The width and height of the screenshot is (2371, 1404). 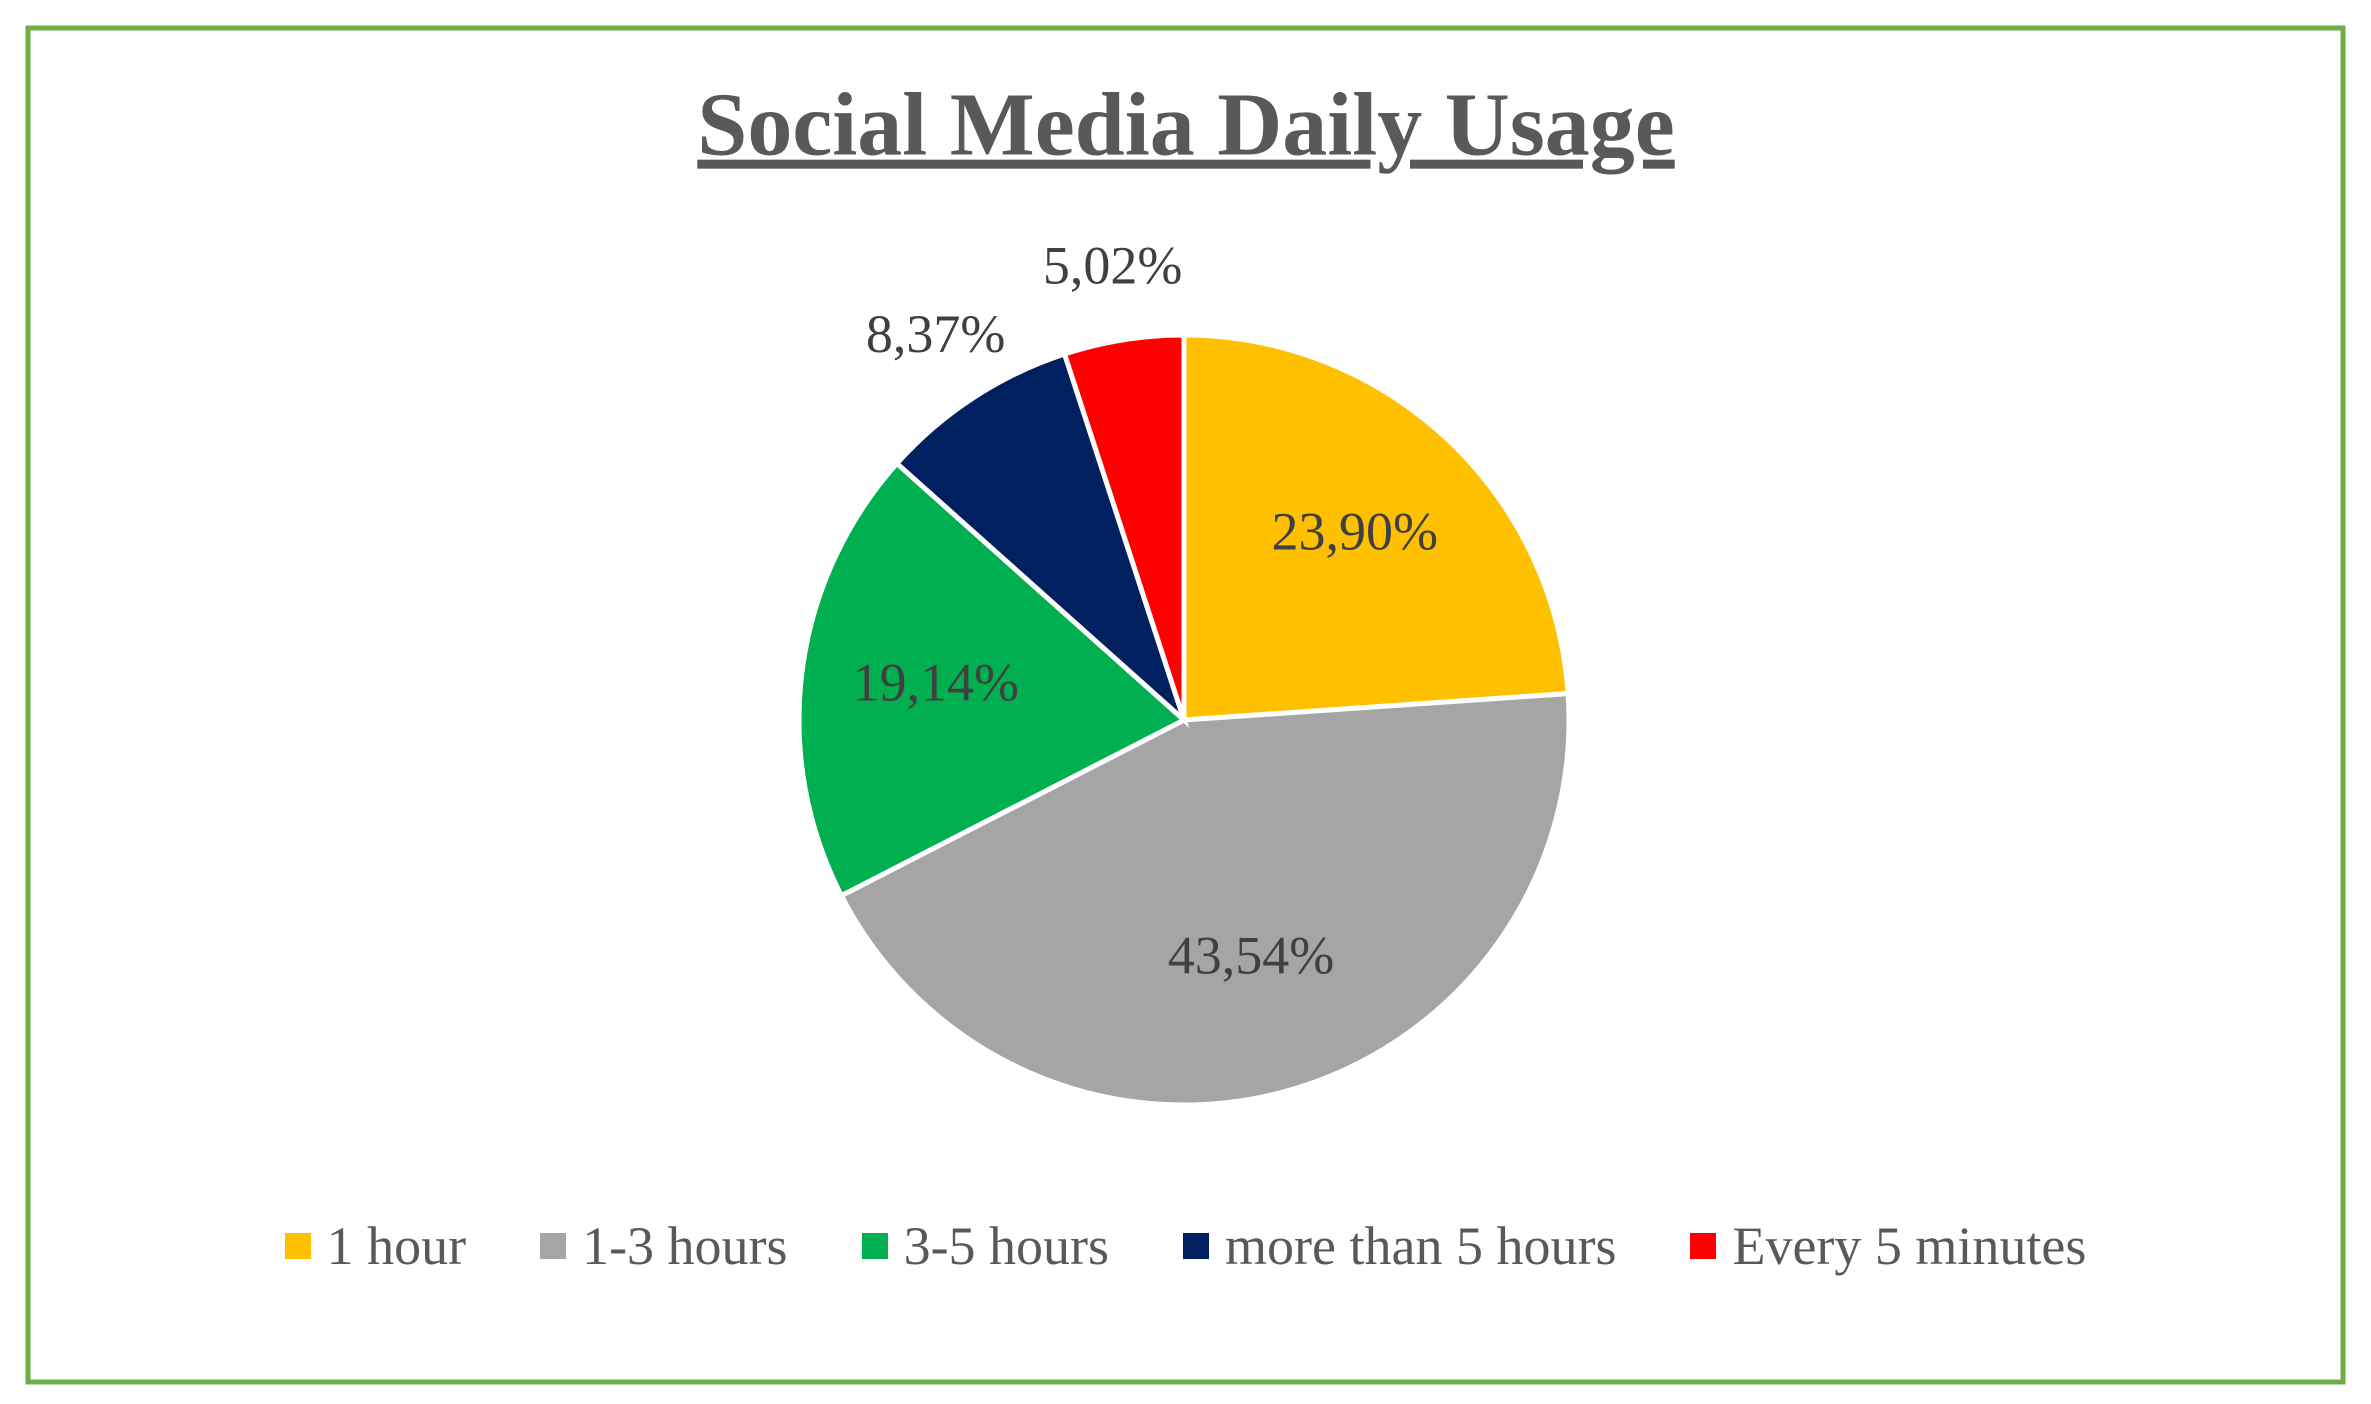 I want to click on legend-label: more than 5 hours, so click(x=1421, y=1246).